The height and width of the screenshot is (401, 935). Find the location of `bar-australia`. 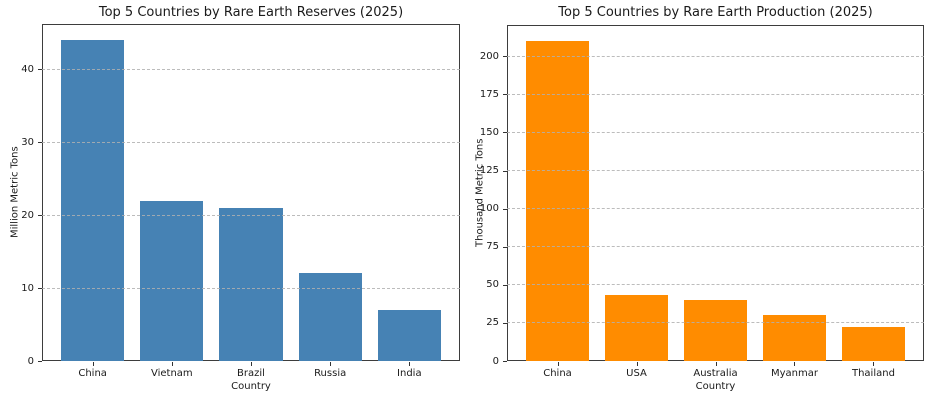

bar-australia is located at coordinates (715, 330).